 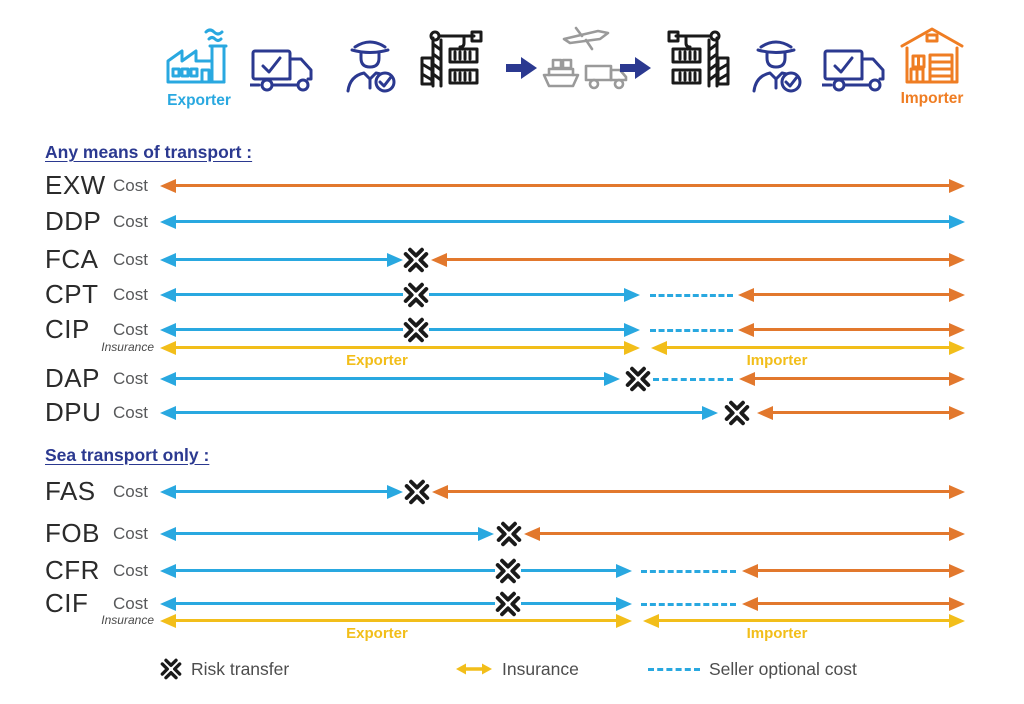 What do you see at coordinates (932, 98) in the screenshot?
I see `importer-warehouse-label: Importer` at bounding box center [932, 98].